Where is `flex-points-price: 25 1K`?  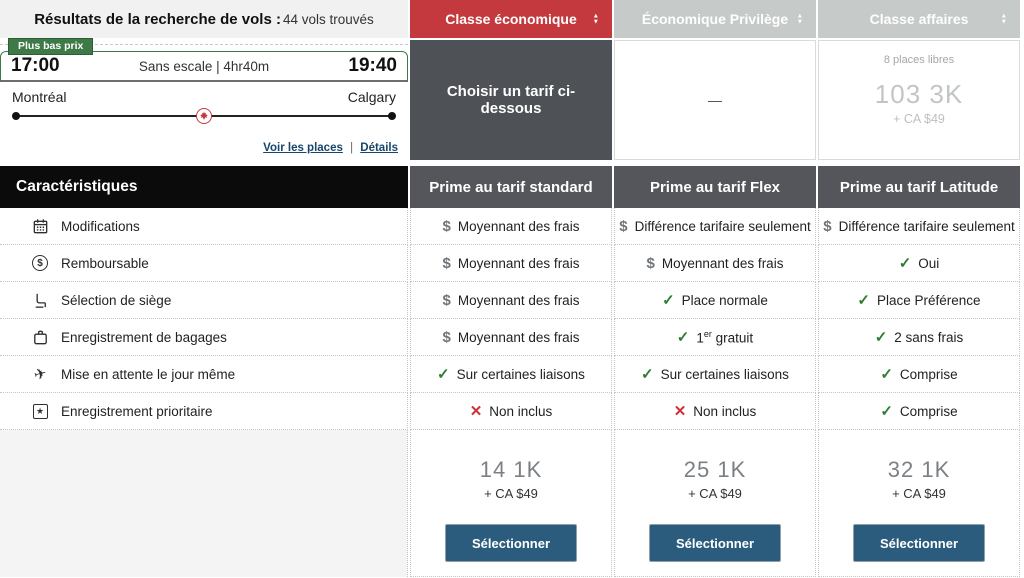
flex-points-price: 25 1K is located at coordinates (715, 469).